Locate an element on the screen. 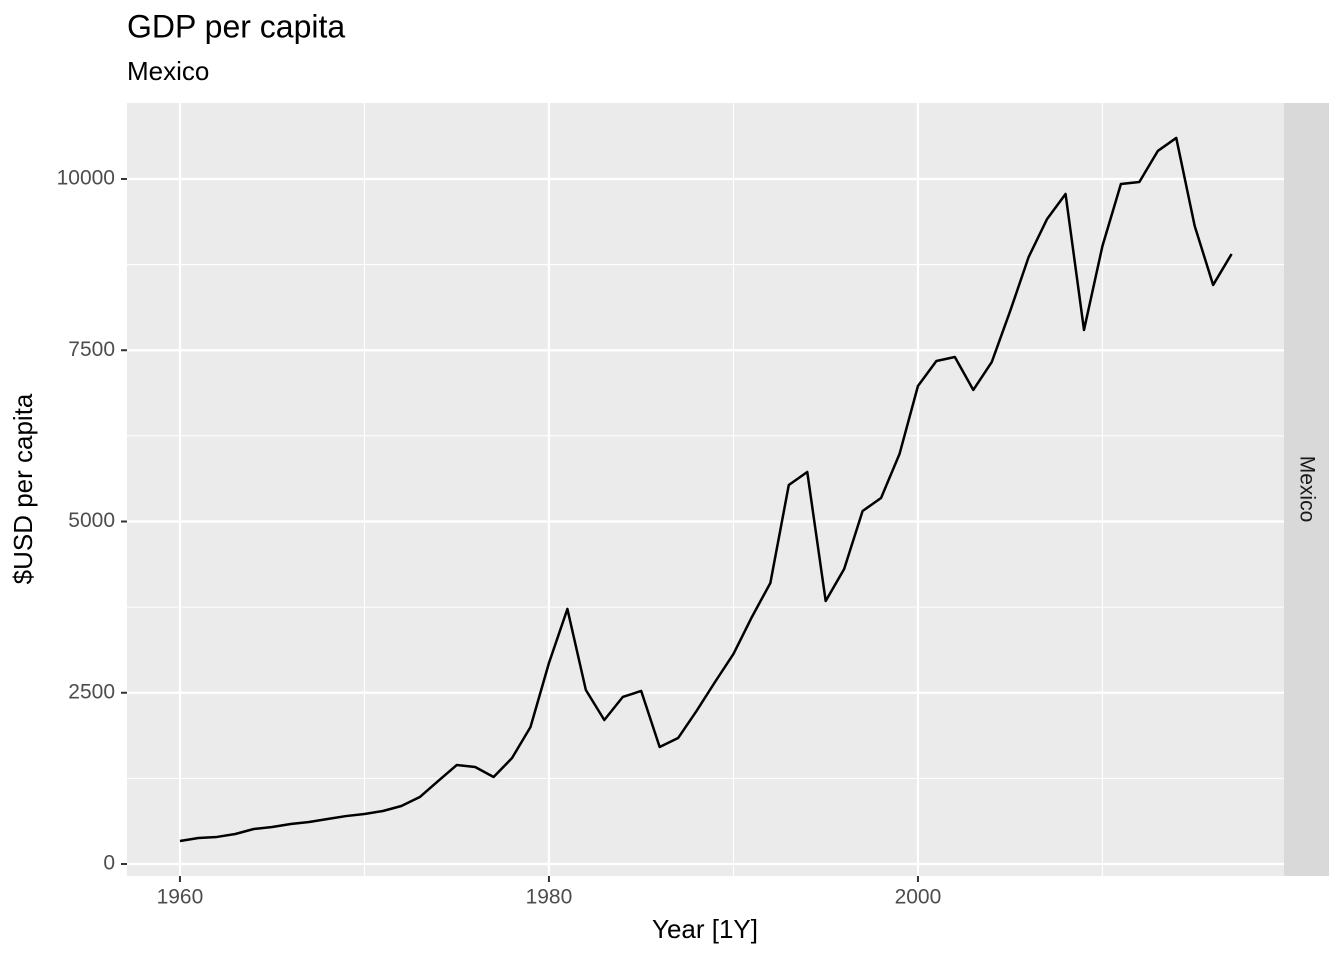 This screenshot has width=1344, height=960. y-tick-label: 0 is located at coordinates (109, 863).